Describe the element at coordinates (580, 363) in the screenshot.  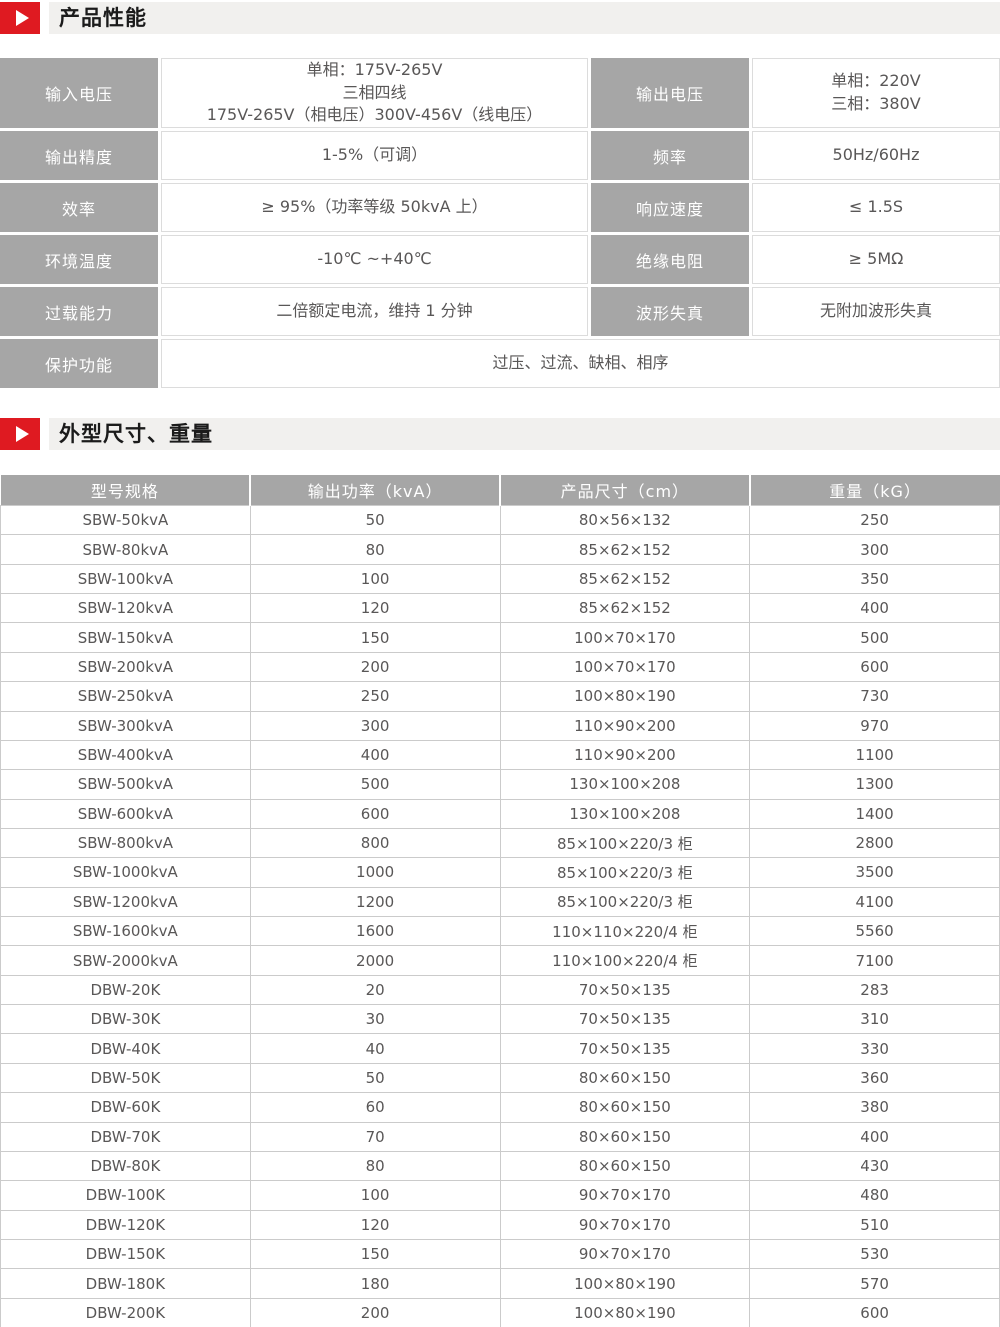
I see `spec-value: 过压、过流、缺相、相序` at that location.